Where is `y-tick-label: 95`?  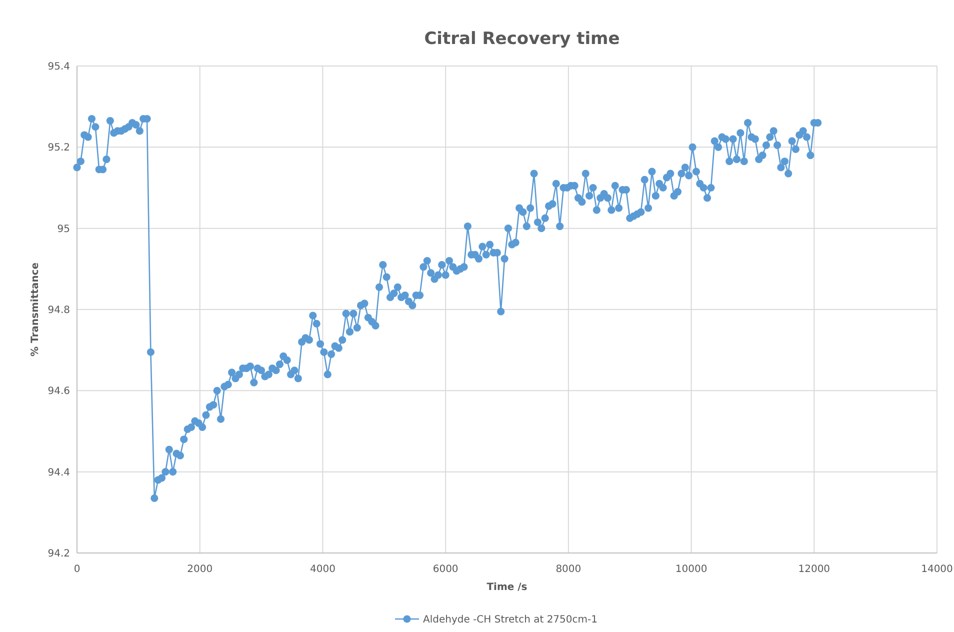
y-tick-label: 95 is located at coordinates (63, 229).